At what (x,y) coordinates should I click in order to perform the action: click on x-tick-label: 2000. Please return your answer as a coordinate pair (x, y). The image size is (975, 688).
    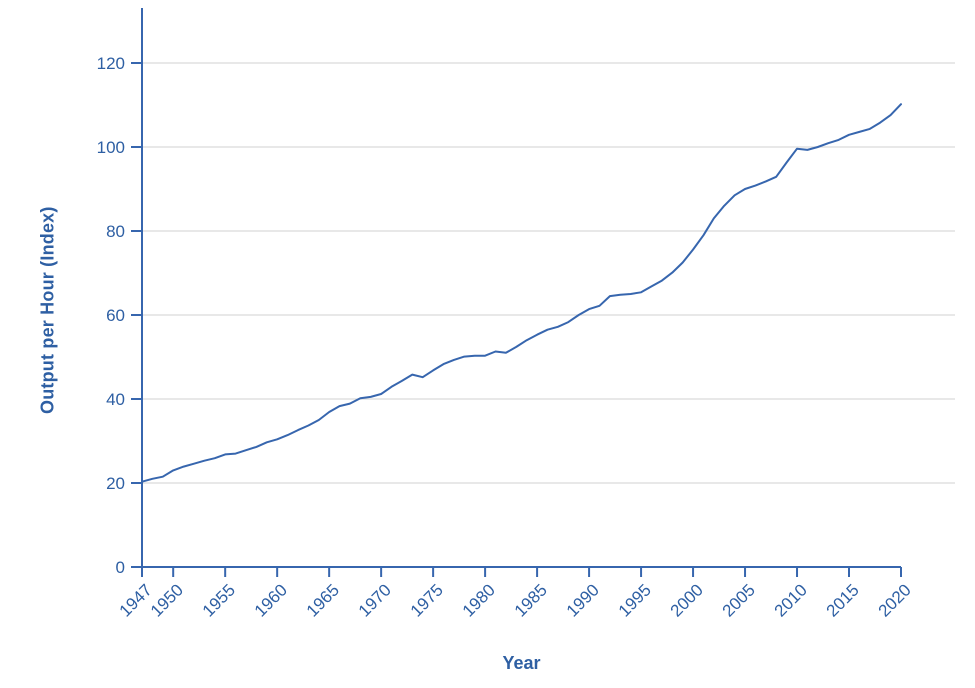
    Looking at the image, I should click on (687, 600).